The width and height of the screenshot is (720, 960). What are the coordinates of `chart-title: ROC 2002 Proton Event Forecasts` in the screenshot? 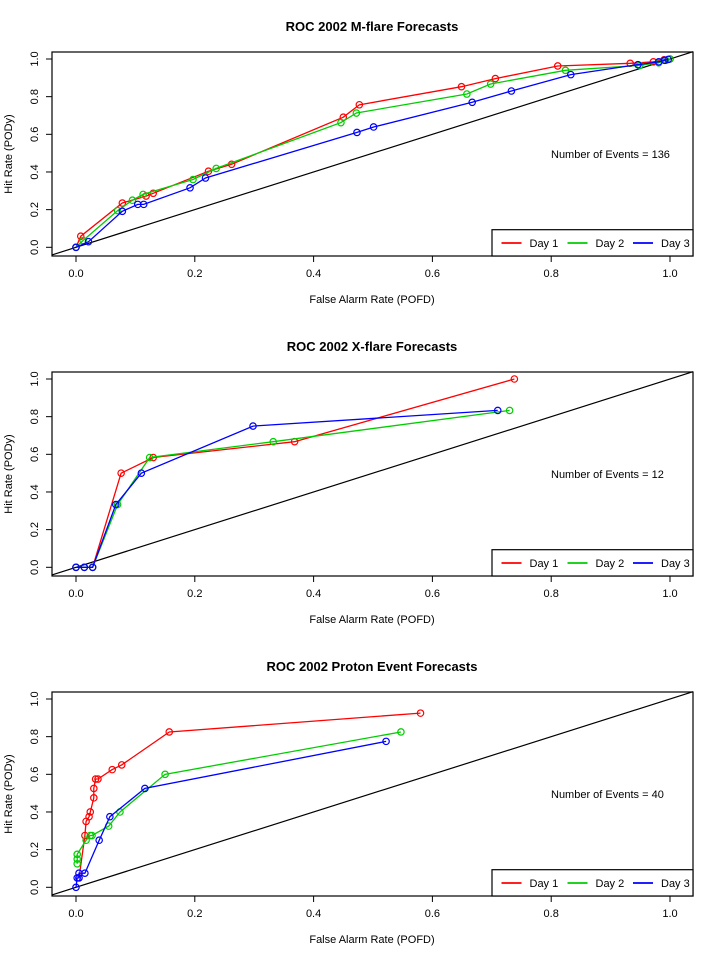 It's located at (372, 666).